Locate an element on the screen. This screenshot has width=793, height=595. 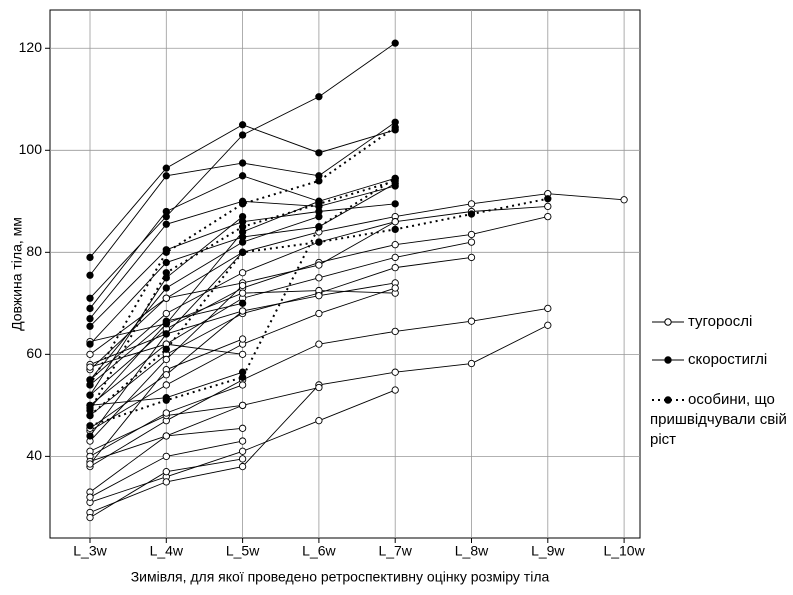
y-tick-label: 40 is located at coordinates (34, 455).